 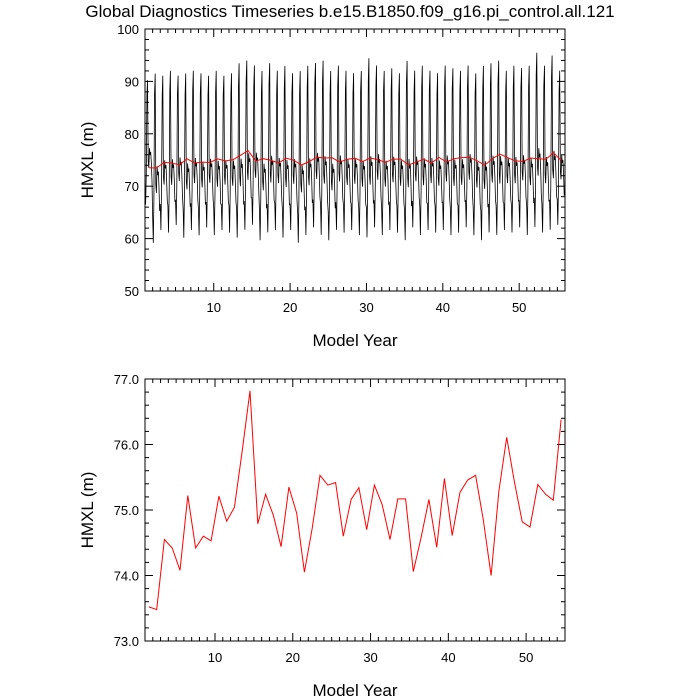 What do you see at coordinates (448, 657) in the screenshot?
I see `bottom-x-tick-label: 40` at bounding box center [448, 657].